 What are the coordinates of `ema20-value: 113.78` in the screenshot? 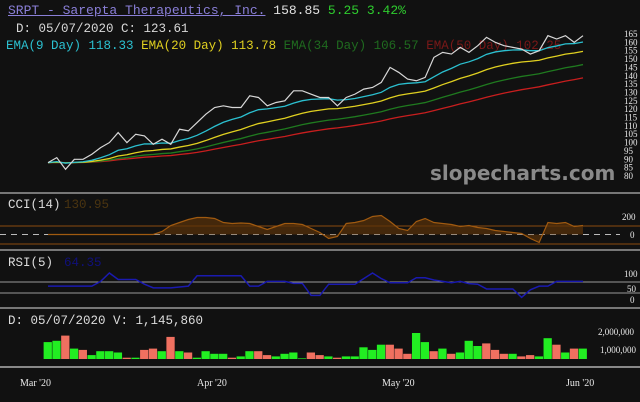 It's located at (254, 46).